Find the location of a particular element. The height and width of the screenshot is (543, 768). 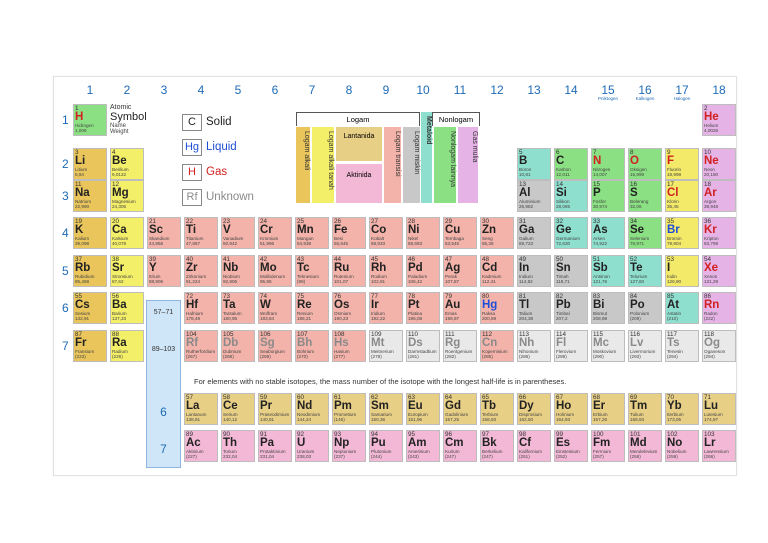

element-ne: 10 Ne Neon 20,180 is located at coordinates (719, 164).